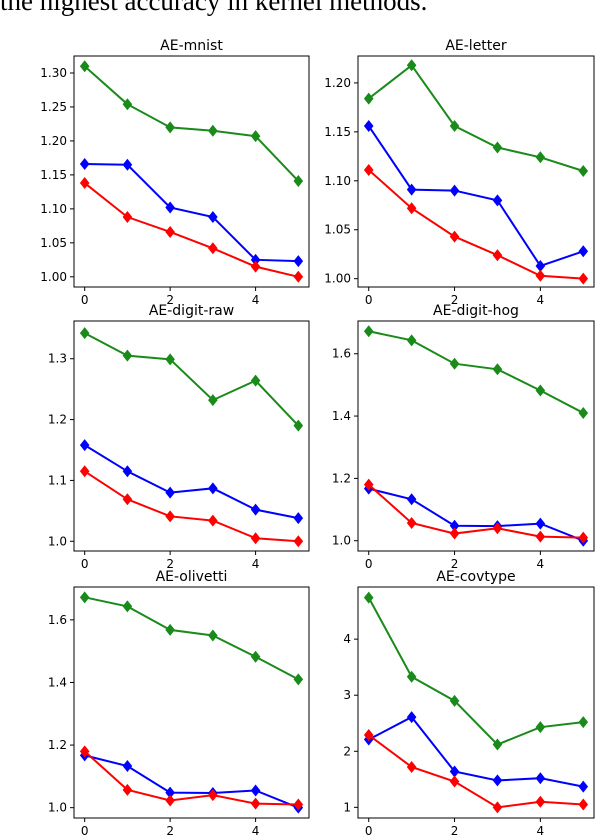  Describe the element at coordinates (347, 639) in the screenshot. I see `y-tick-label: 4` at that location.